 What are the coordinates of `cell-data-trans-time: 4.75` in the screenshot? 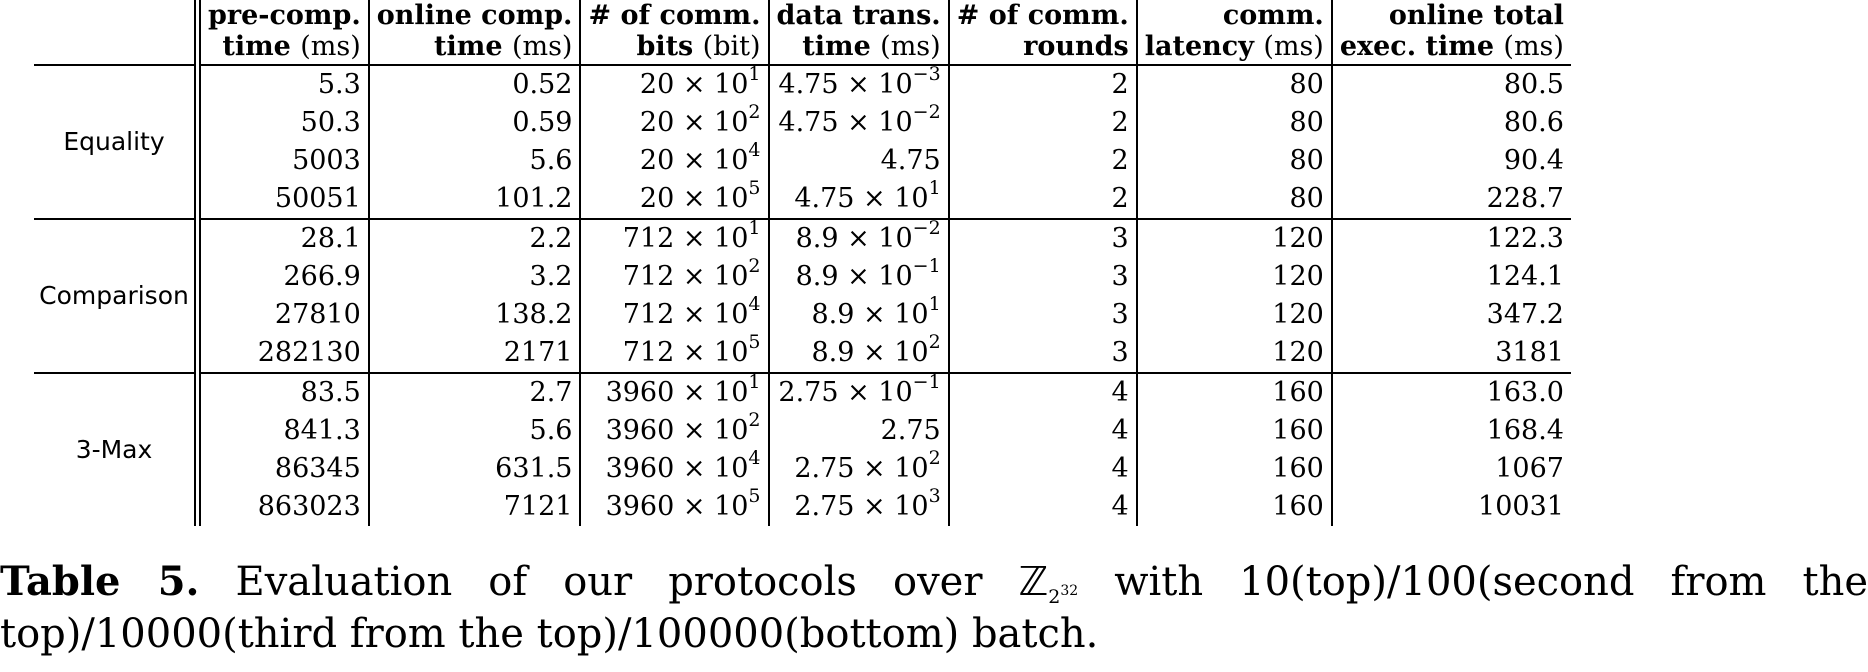 It's located at (859, 161).